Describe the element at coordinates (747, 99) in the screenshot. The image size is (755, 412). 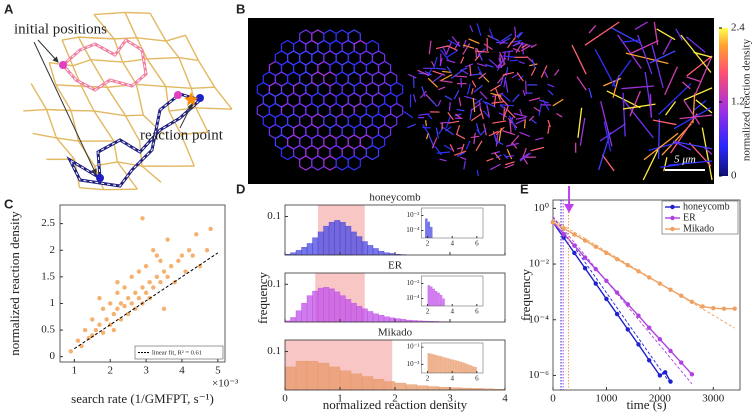
I see `colorbar-label: normalized reaction density` at that location.